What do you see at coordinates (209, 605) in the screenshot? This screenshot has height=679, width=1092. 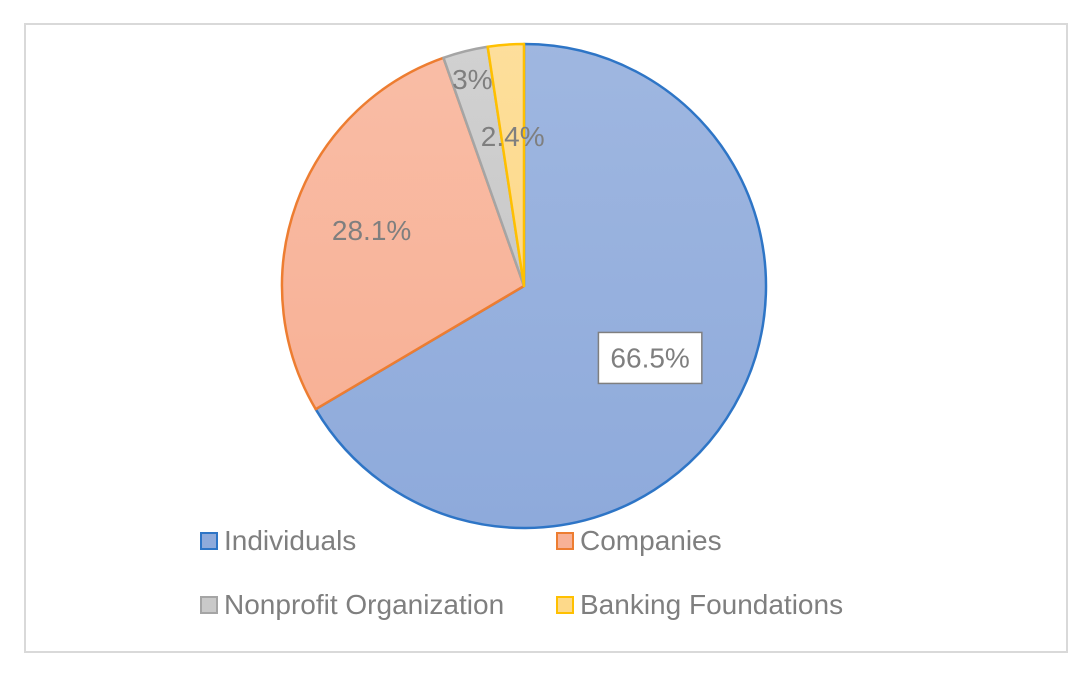 I see `legend-swatch-nonprofit` at bounding box center [209, 605].